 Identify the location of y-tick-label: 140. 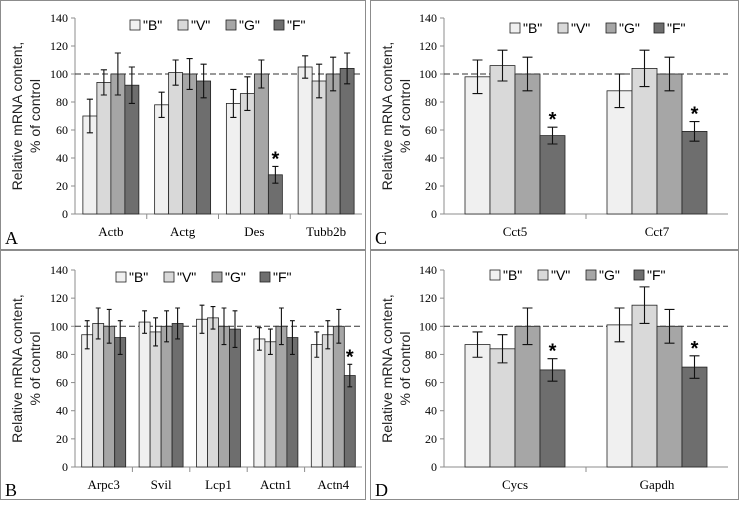
(428, 18).